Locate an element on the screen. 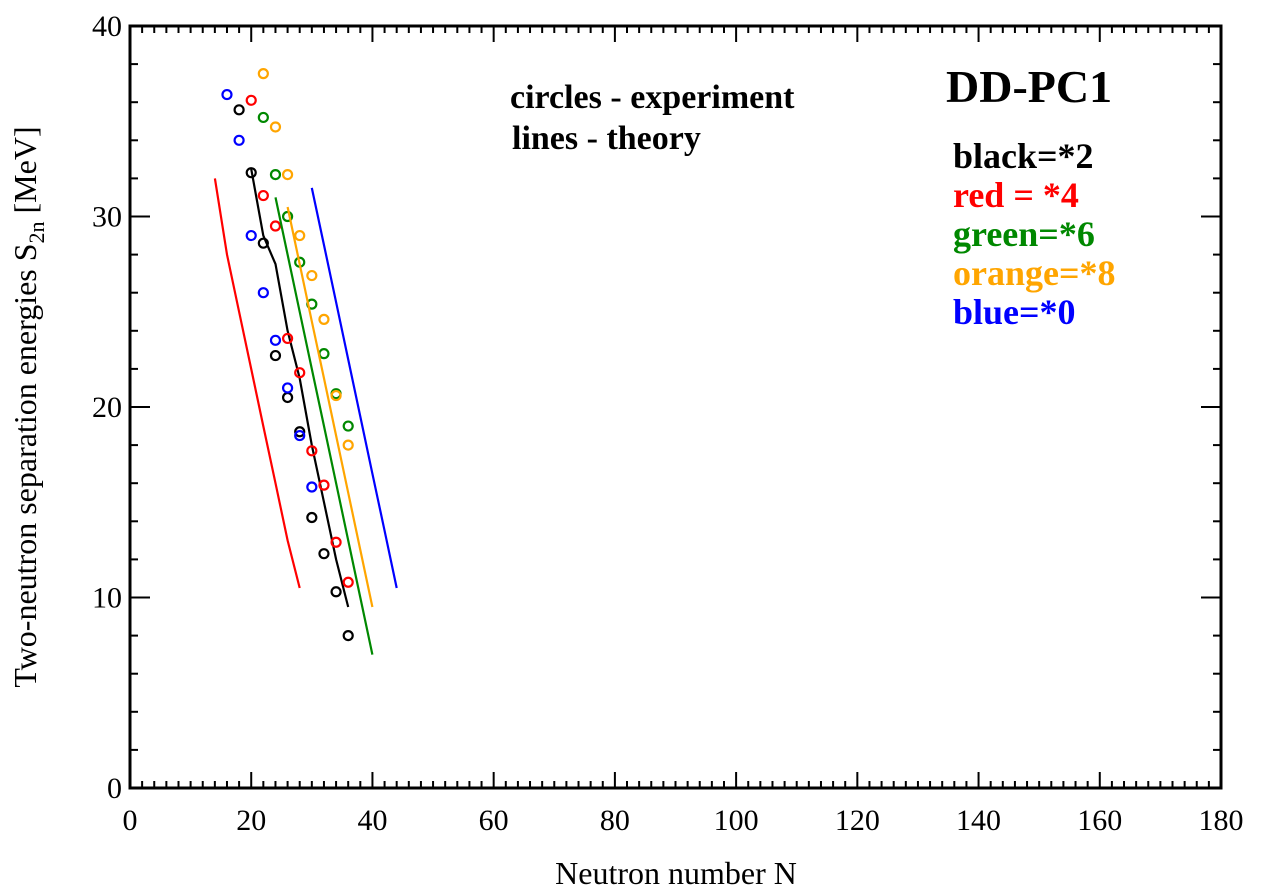 This screenshot has height=895, width=1271. legend-entry: red = *4 is located at coordinates (1016, 195).